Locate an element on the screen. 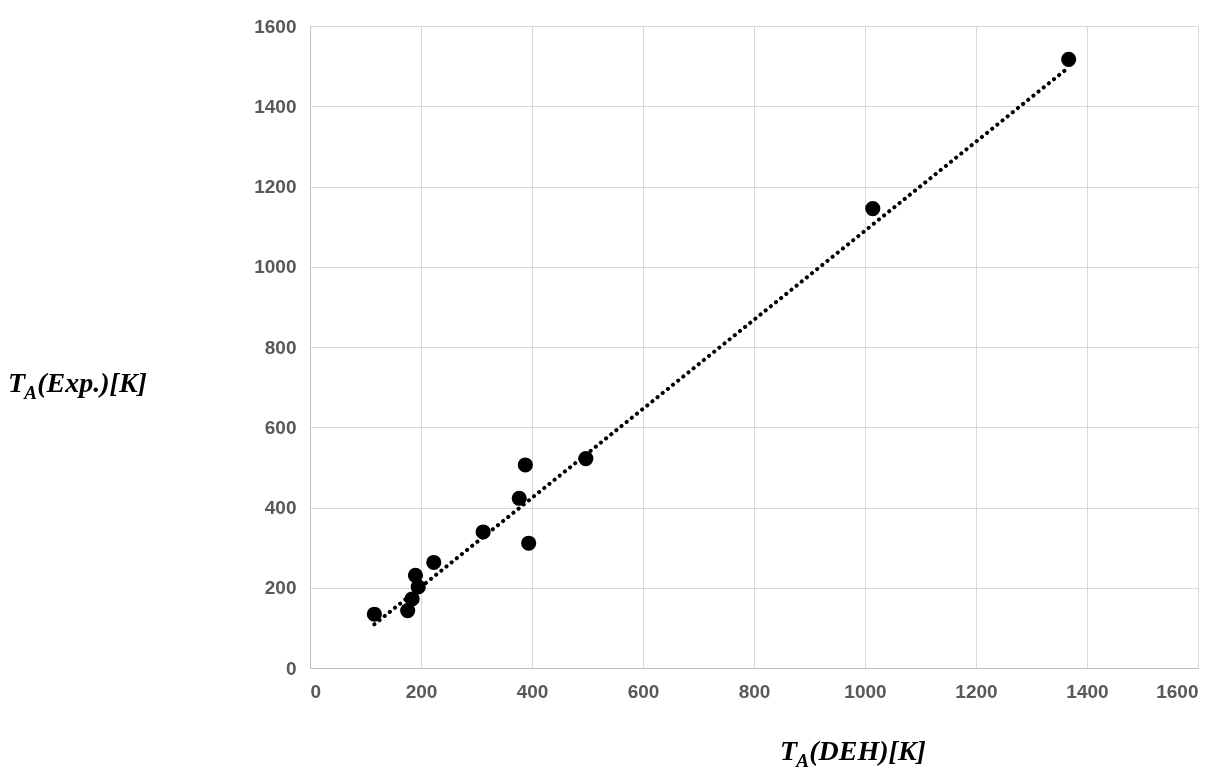 This screenshot has width=1231, height=780. x-tick-label: 400 is located at coordinates (532, 691).